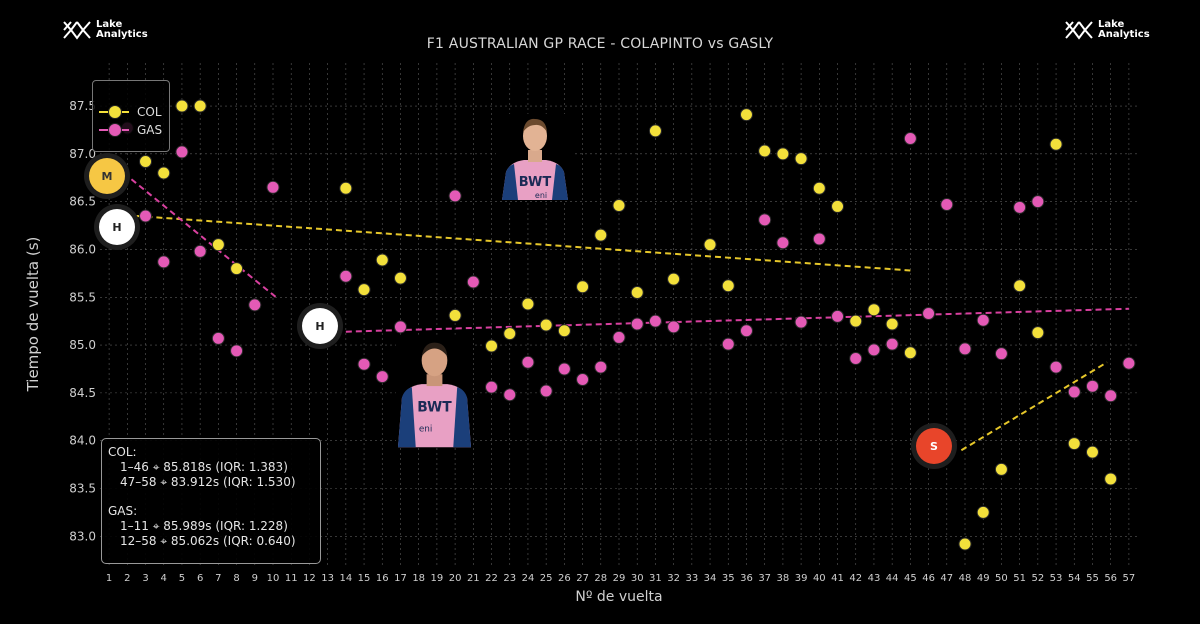  I want to click on tyre-medium-icon: M, so click(107, 176).